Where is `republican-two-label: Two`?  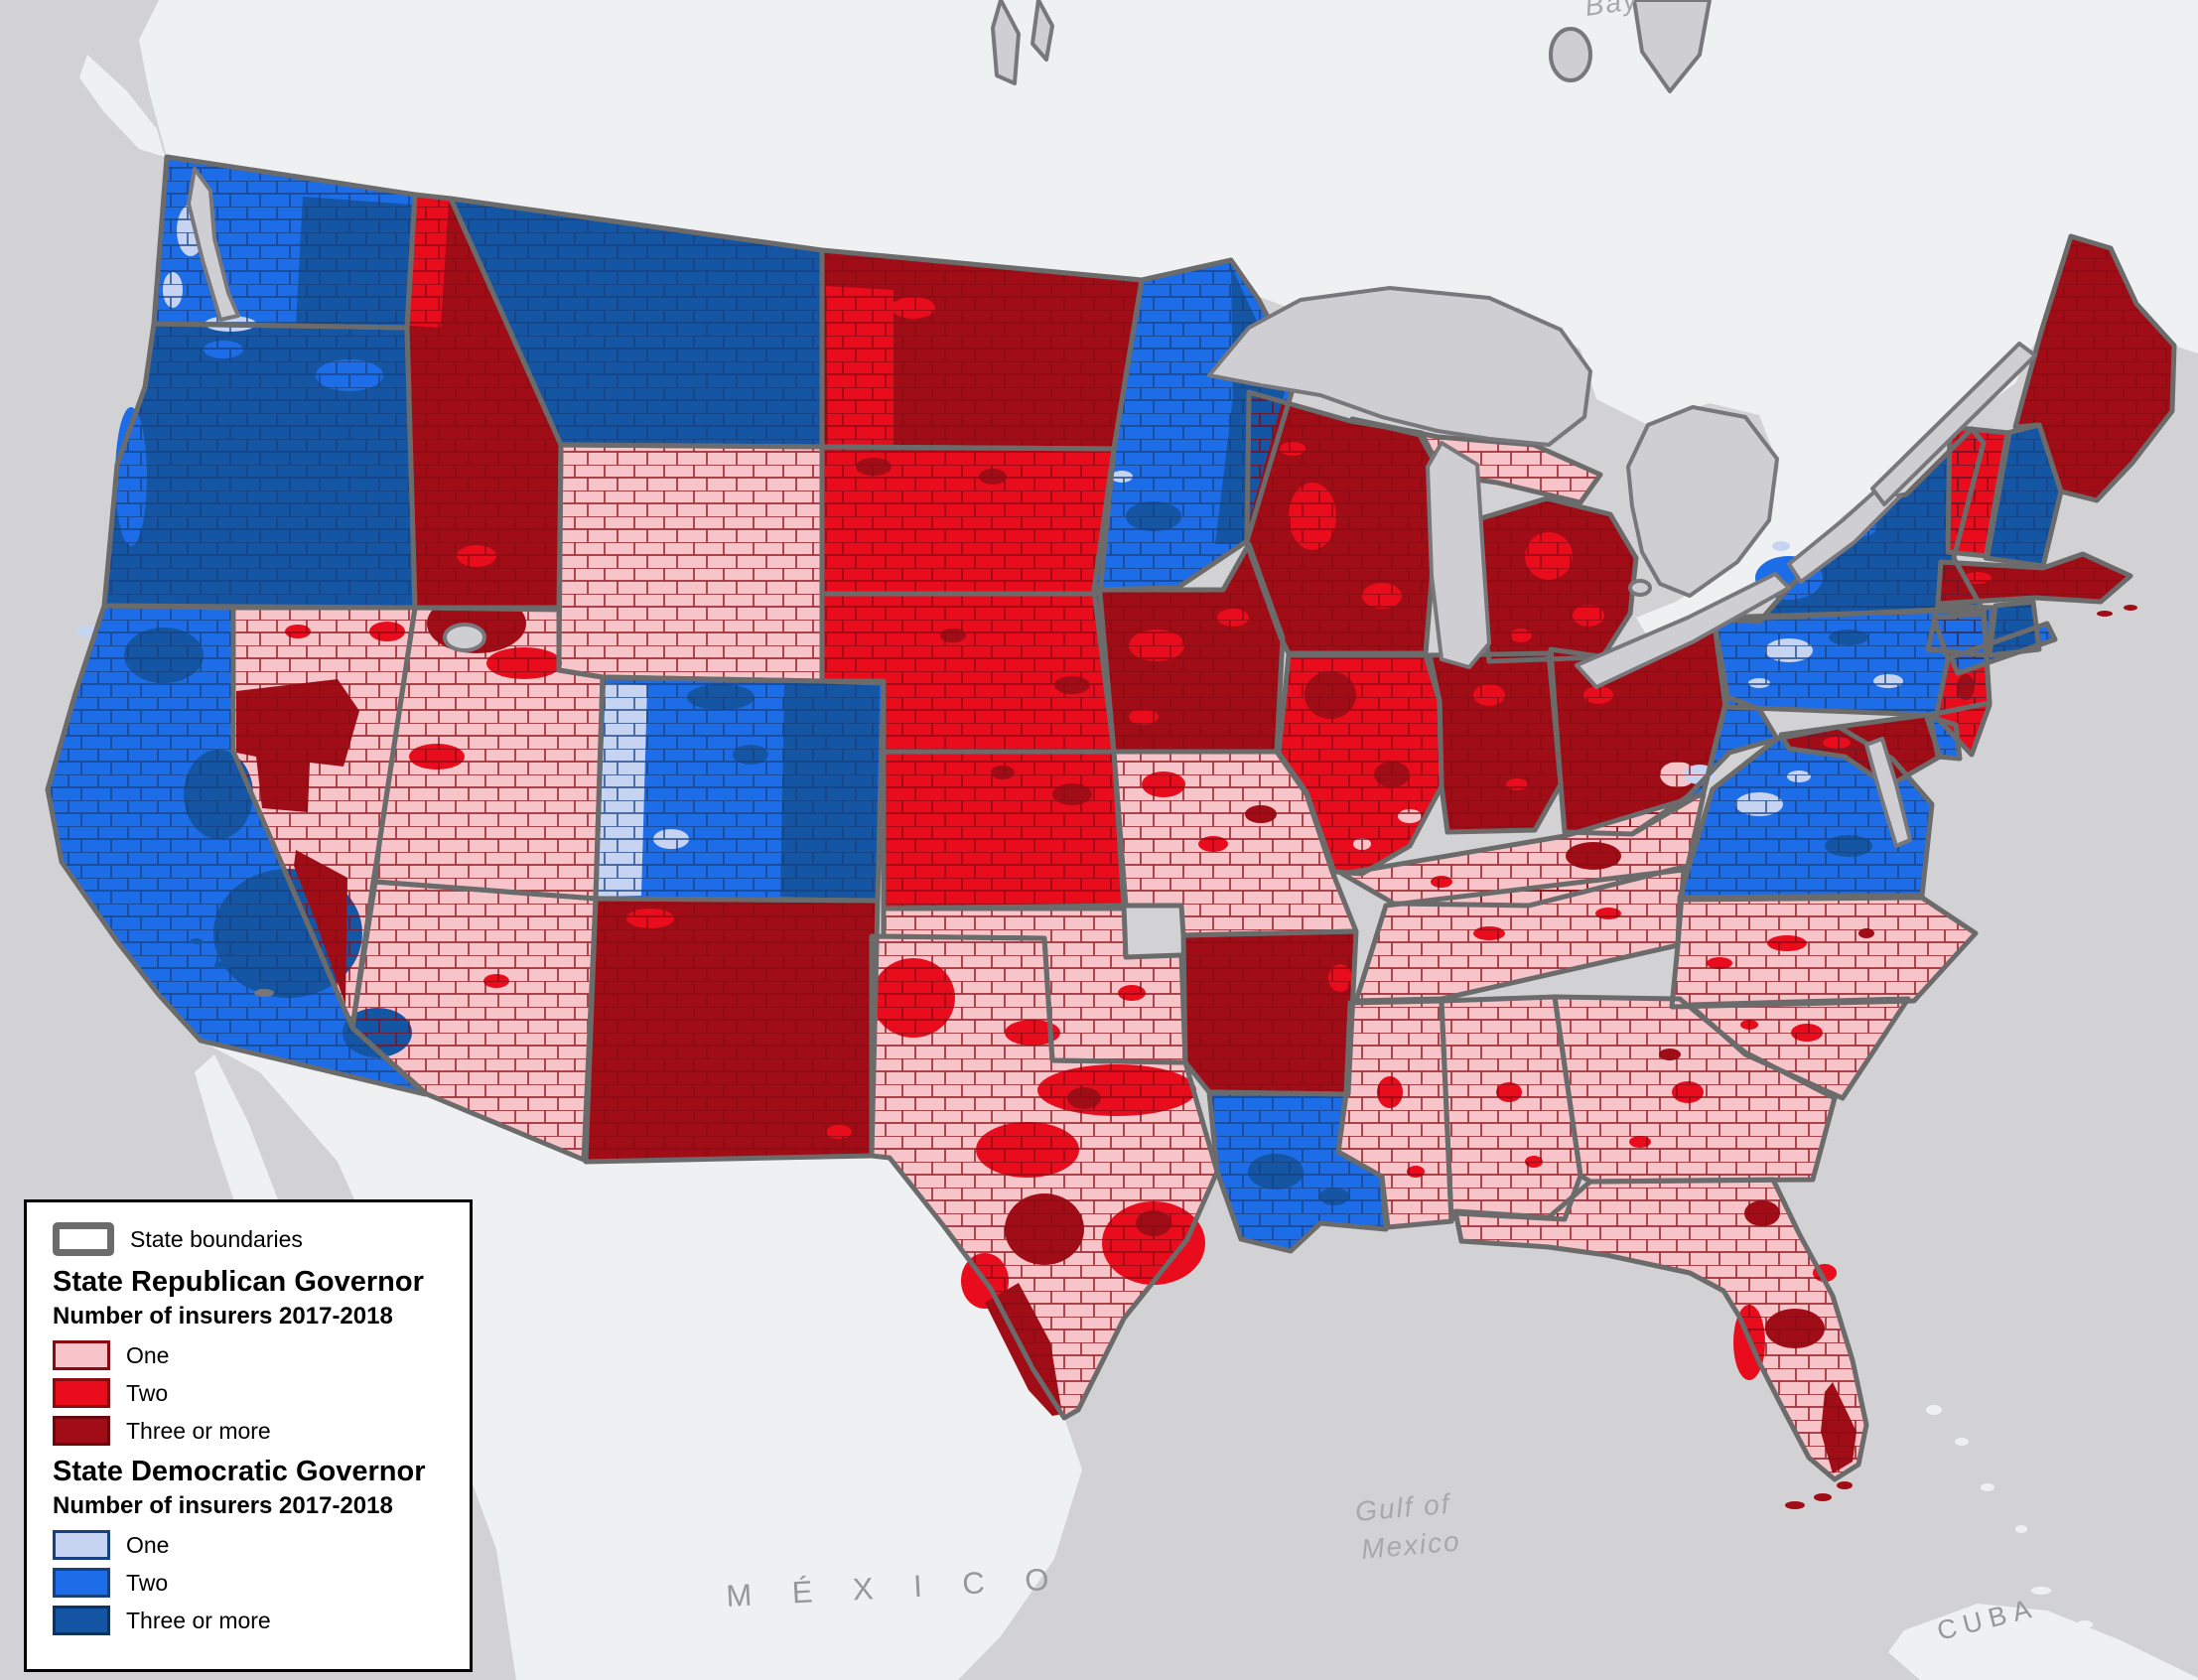
republican-two-label: Two is located at coordinates (147, 1392).